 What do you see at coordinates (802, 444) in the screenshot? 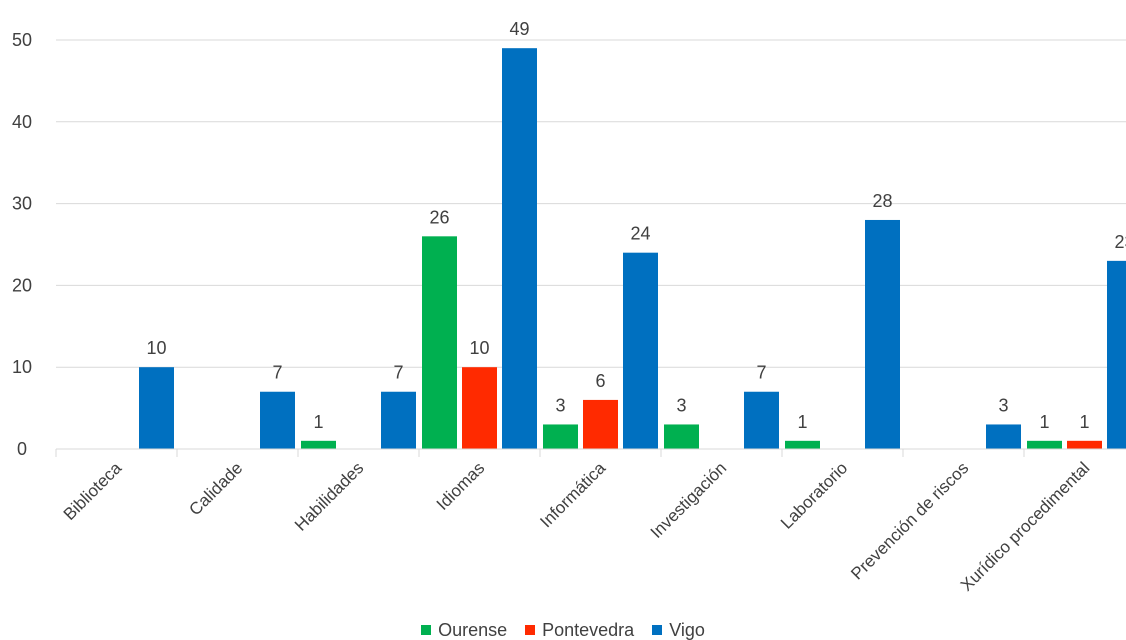
I see `bar-ourense-laboratorio` at bounding box center [802, 444].